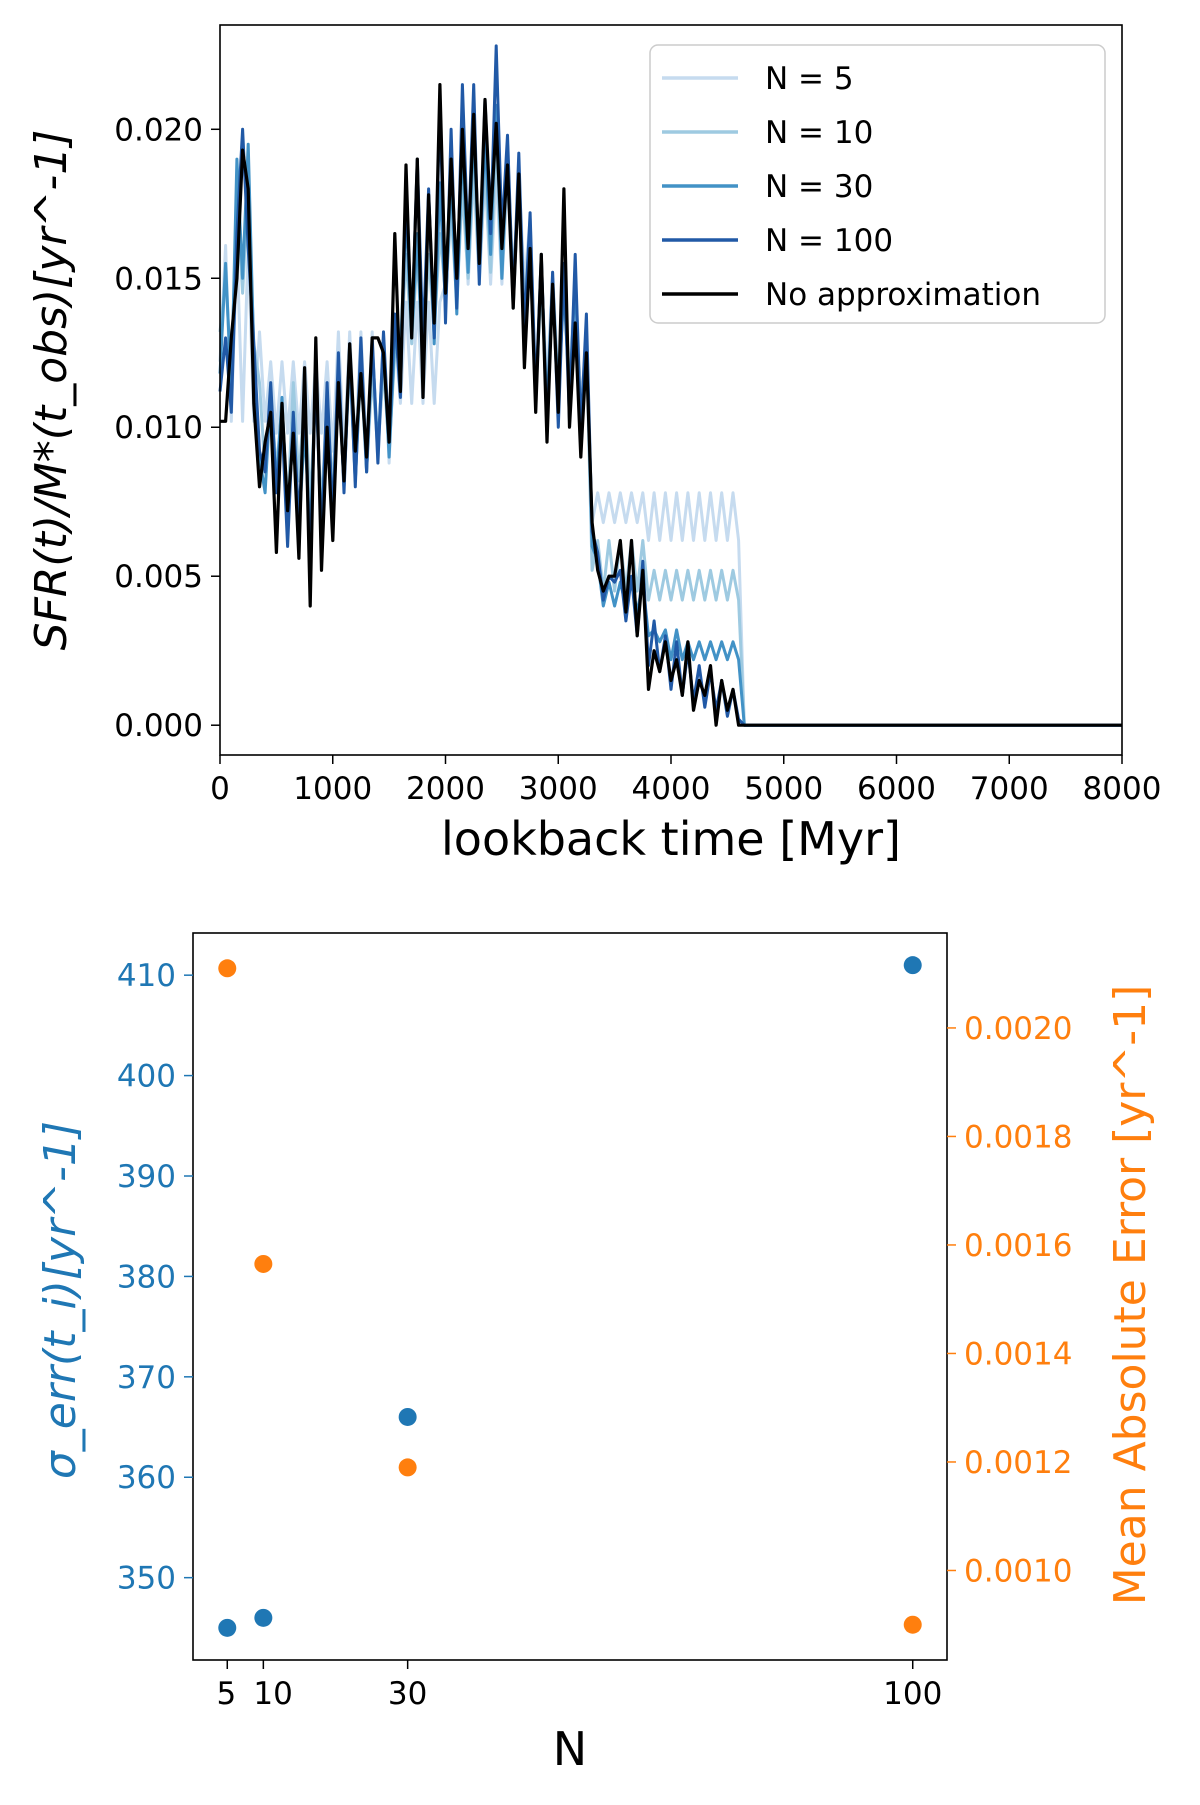 The width and height of the screenshot is (1200, 1805). Describe the element at coordinates (819, 133) in the screenshot. I see `legend-label: N = 10` at that location.